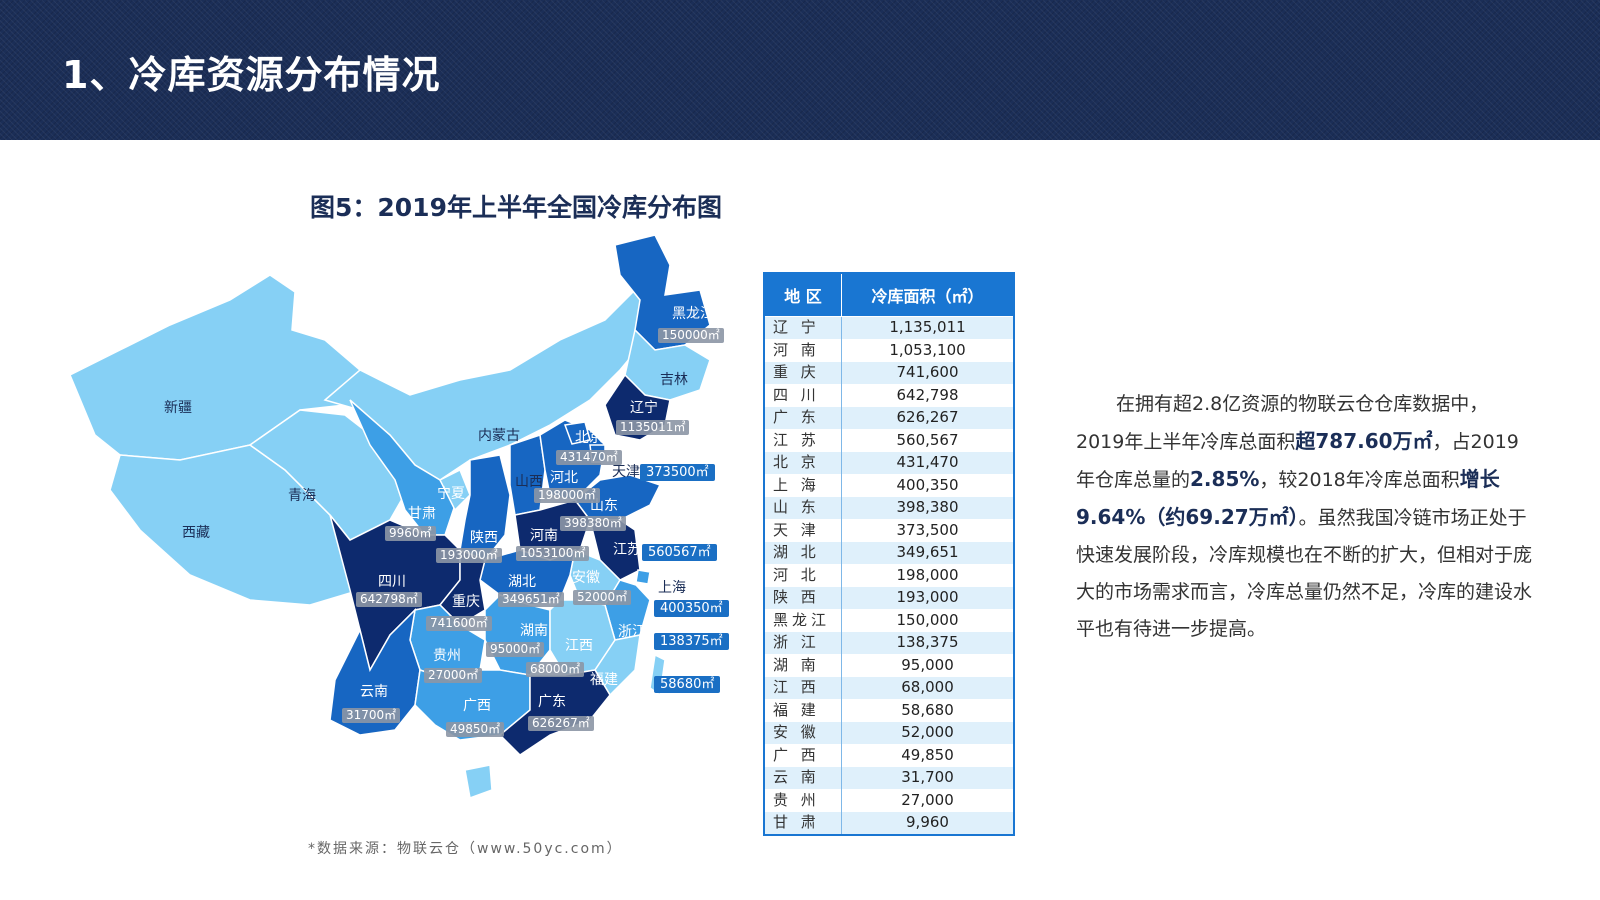 The height and width of the screenshot is (900, 1600). Describe the element at coordinates (803, 800) in the screenshot. I see `cell-region: 贵 州` at that location.